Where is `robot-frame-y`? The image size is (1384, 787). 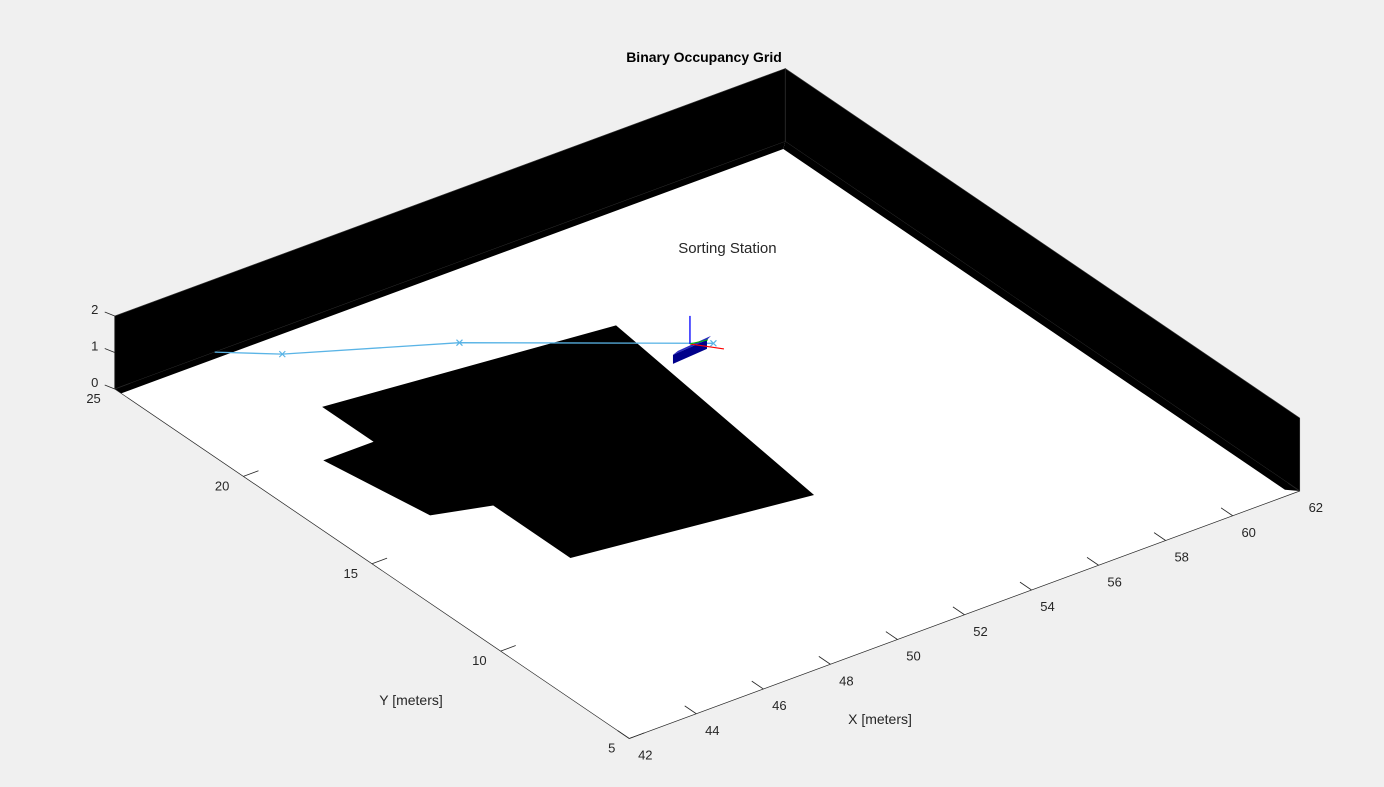
robot-frame-y is located at coordinates (699, 342).